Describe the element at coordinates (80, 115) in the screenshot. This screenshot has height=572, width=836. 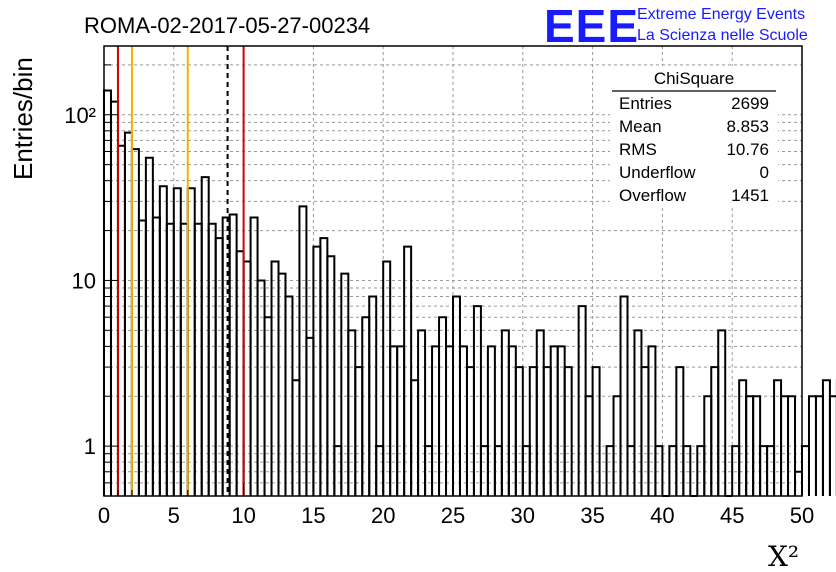
I see `y-tick-label: 10²` at that location.